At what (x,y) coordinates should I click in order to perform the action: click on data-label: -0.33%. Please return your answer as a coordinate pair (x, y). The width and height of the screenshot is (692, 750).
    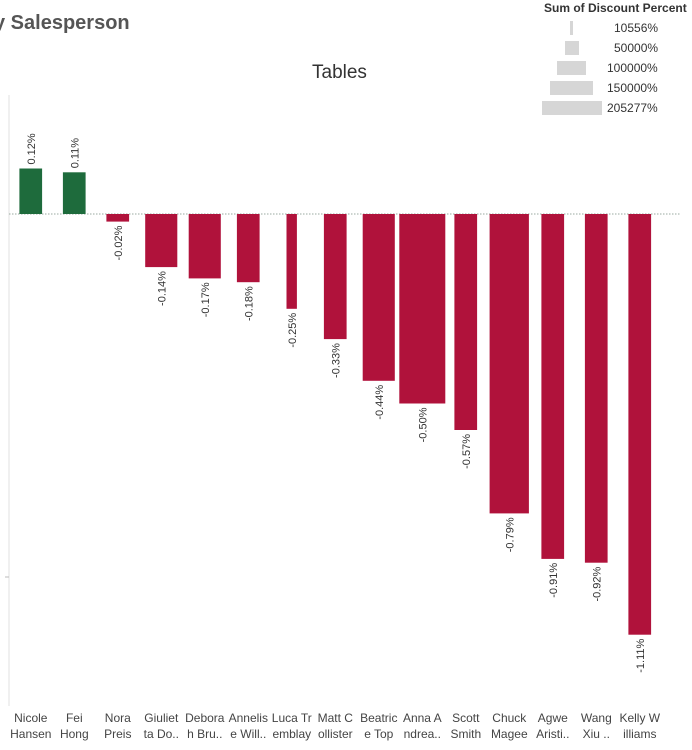
    Looking at the image, I should click on (336, 360).